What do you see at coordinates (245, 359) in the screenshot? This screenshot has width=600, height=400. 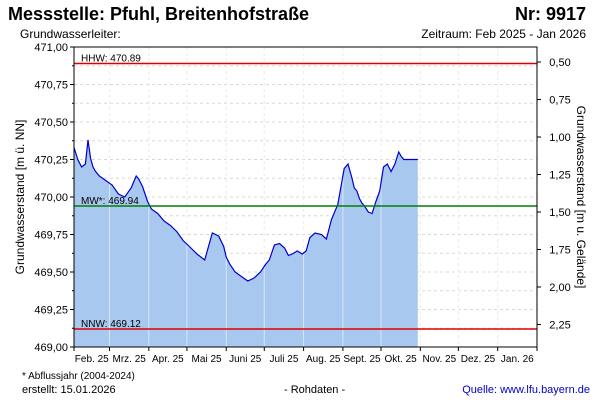 I see `x-tick-label: Juni 25` at bounding box center [245, 359].